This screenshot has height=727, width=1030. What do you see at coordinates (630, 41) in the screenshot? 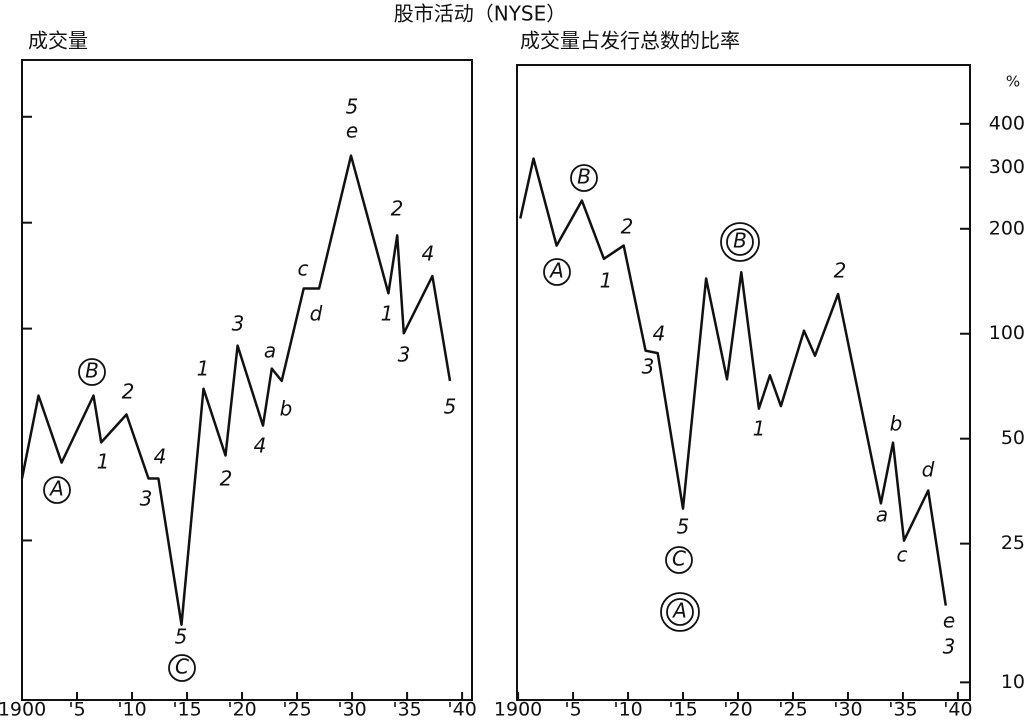
I see `panel-title: 成交量占发行总数的比率` at bounding box center [630, 41].